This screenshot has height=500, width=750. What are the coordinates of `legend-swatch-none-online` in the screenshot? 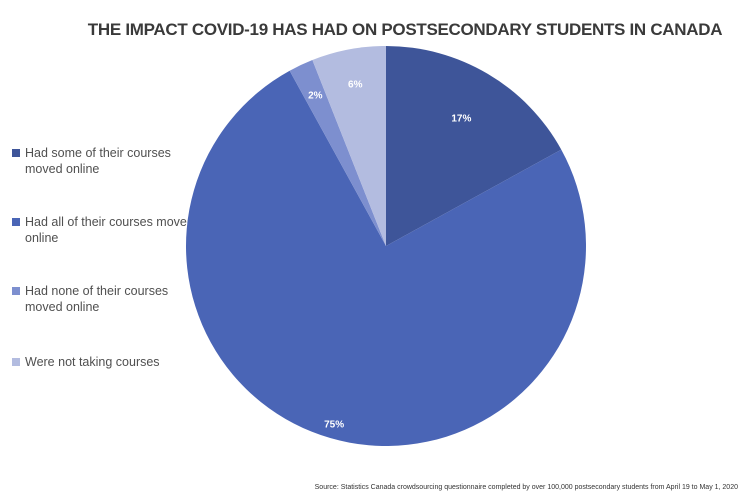 It's located at (16, 291).